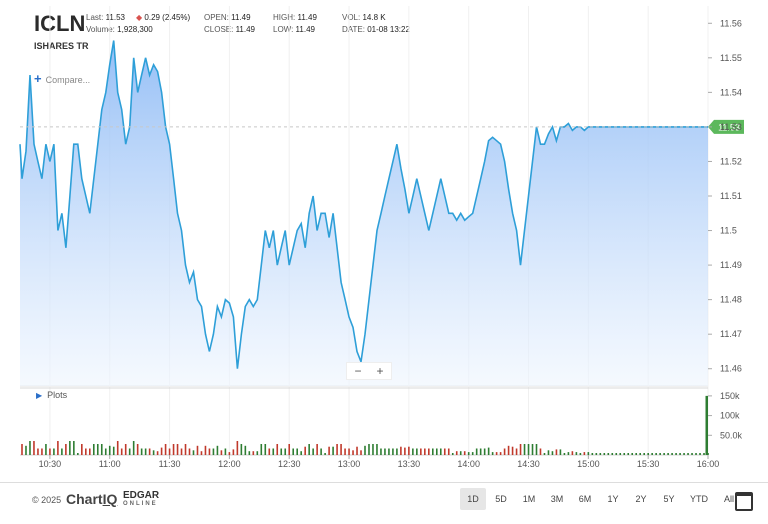  What do you see at coordinates (241, 17) in the screenshot?
I see `open-value: 11.49` at bounding box center [241, 17].